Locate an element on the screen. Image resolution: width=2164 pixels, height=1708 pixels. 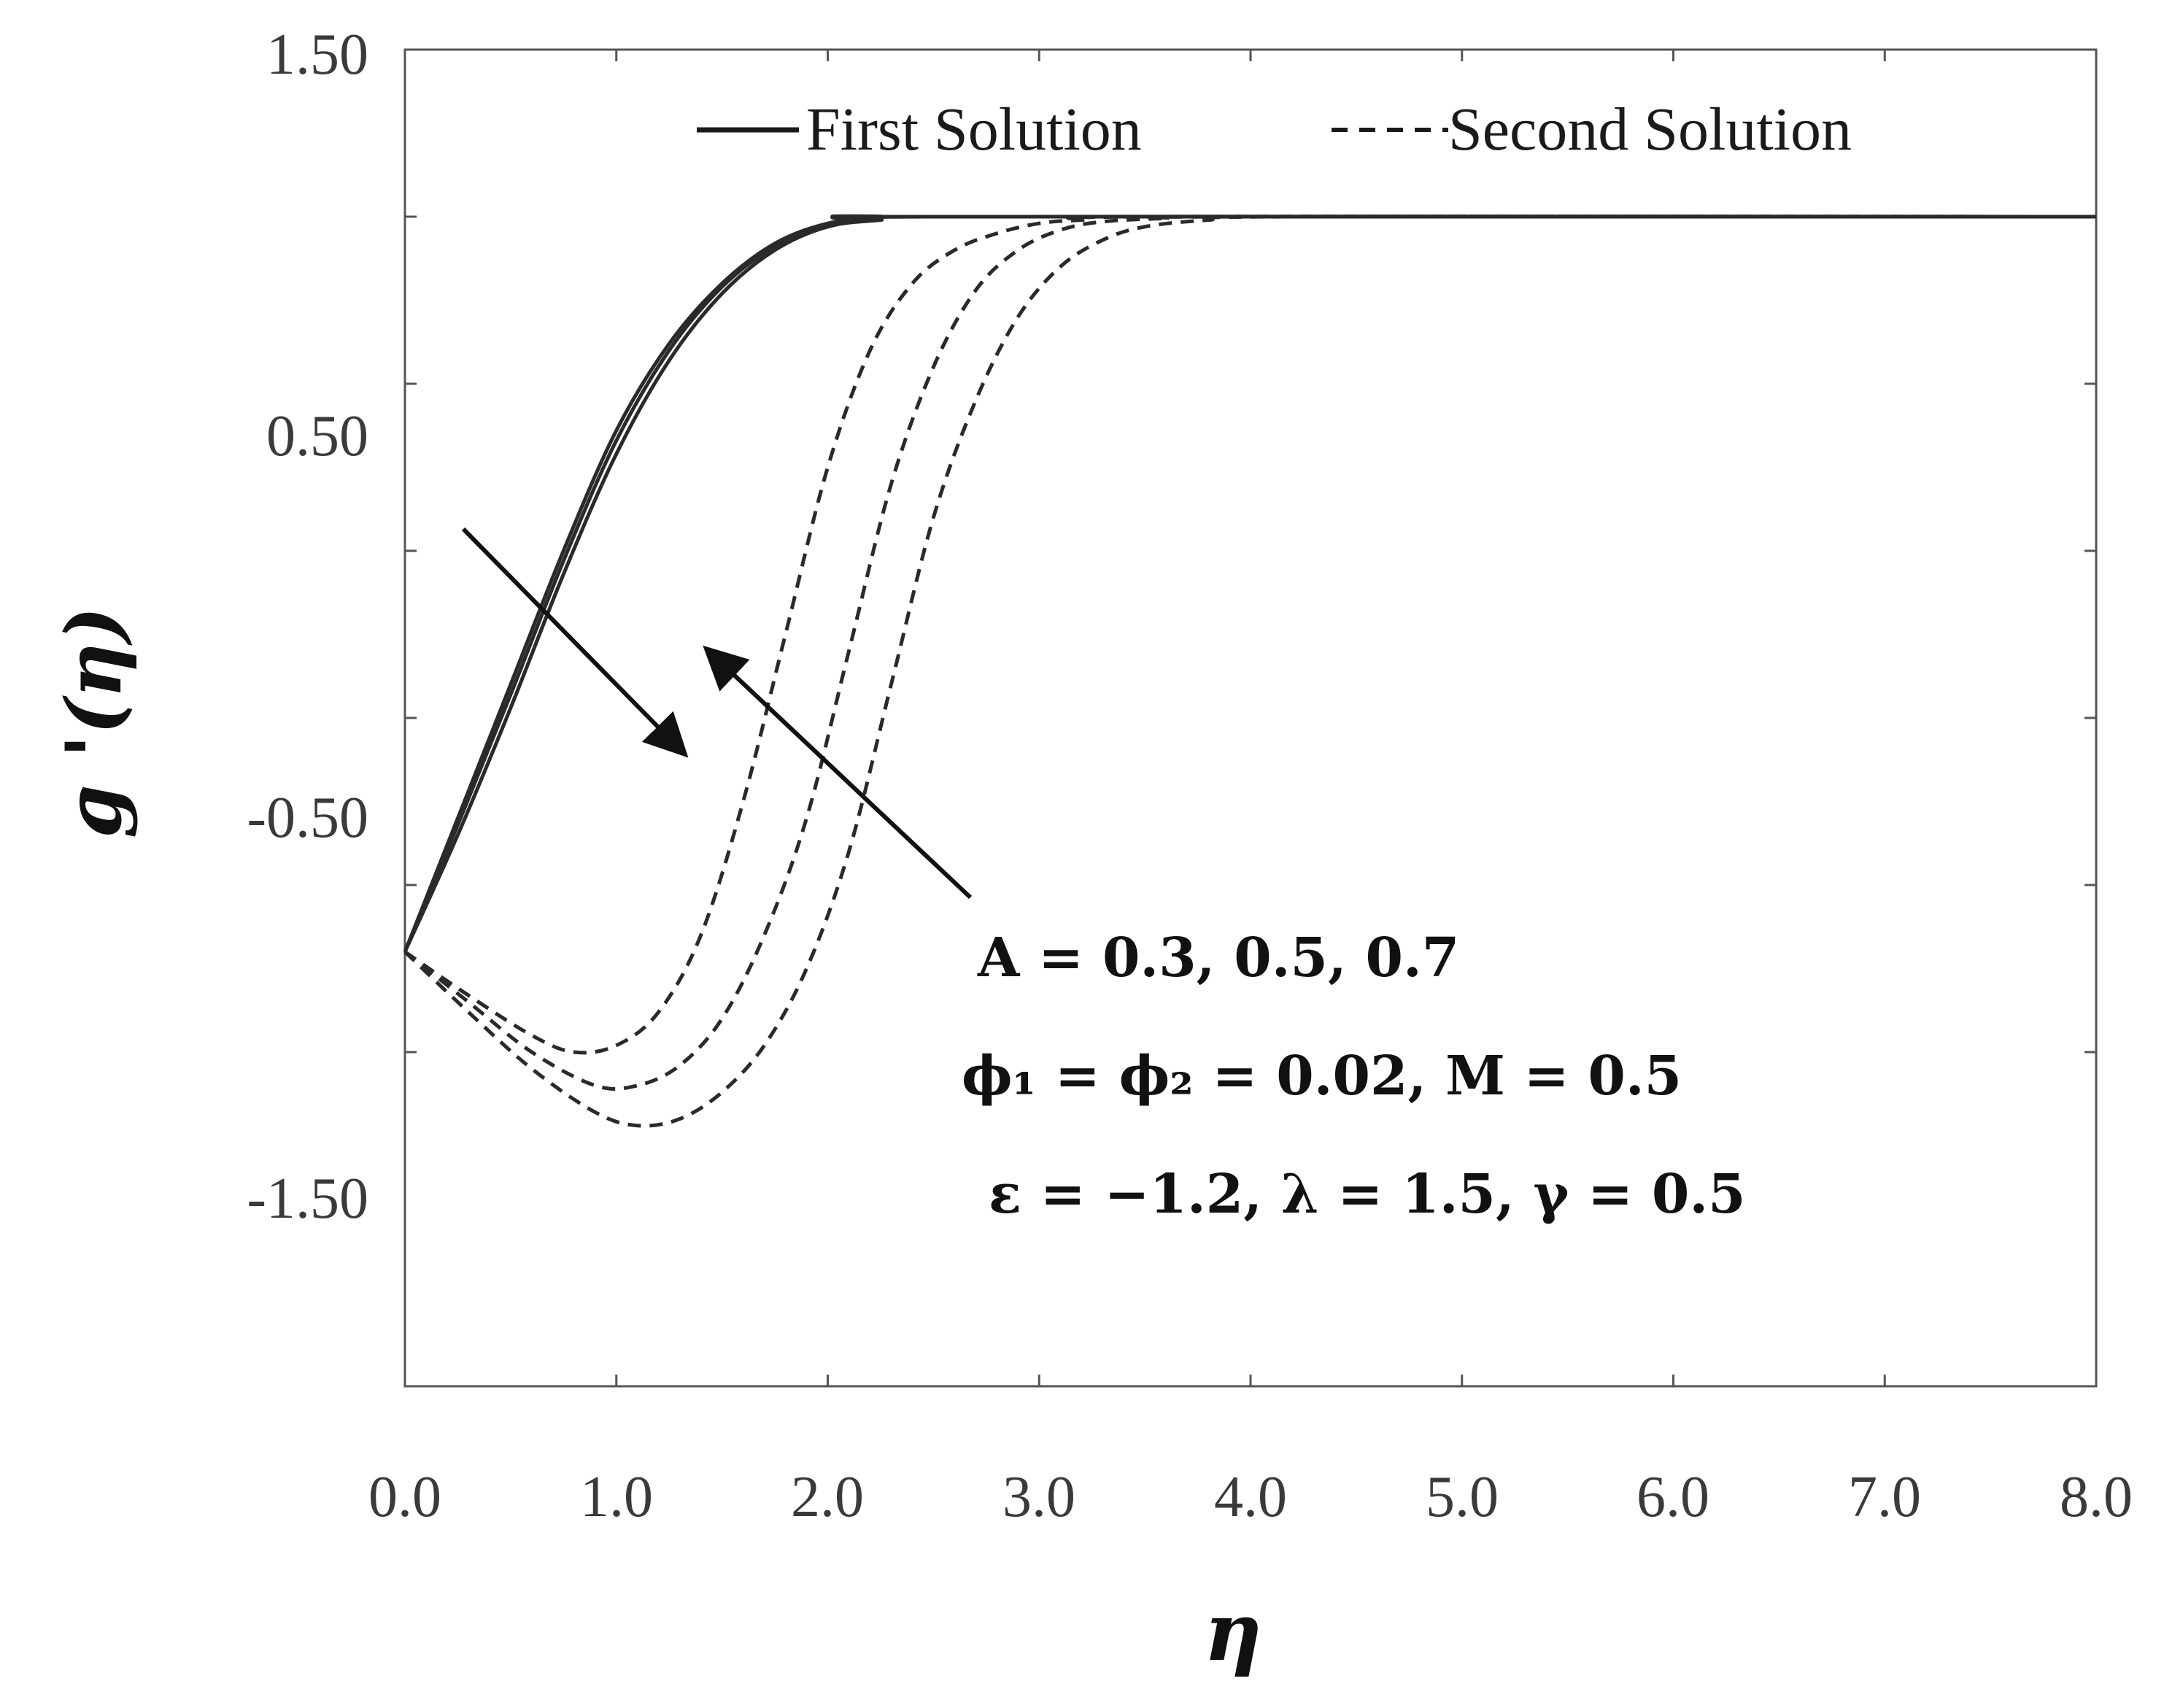
y-axis-title: g '(η) is located at coordinates (93, 722).